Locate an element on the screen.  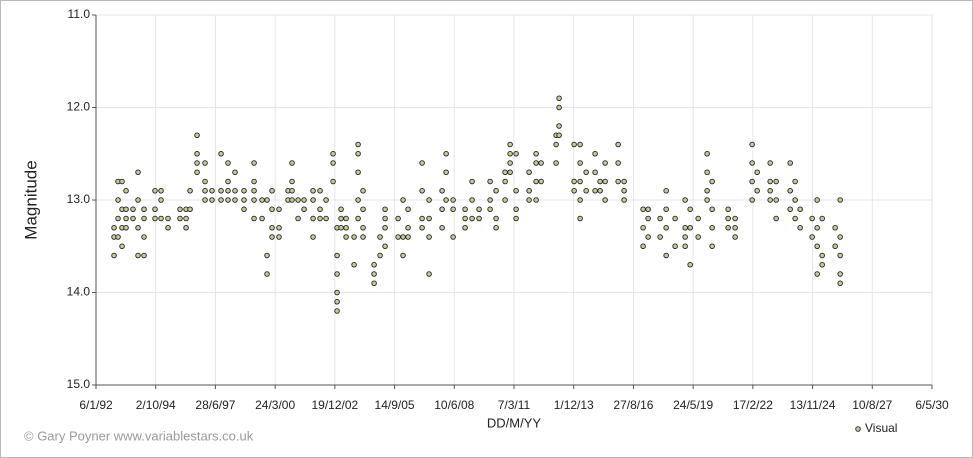
y-tick-label: 14.0 is located at coordinates (79, 292).